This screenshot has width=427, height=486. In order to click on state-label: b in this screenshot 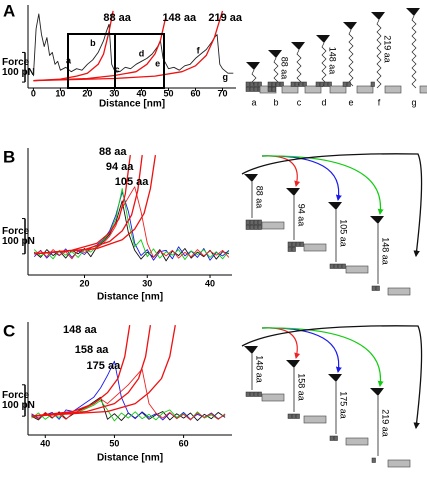, I will do `click(275, 102)`.